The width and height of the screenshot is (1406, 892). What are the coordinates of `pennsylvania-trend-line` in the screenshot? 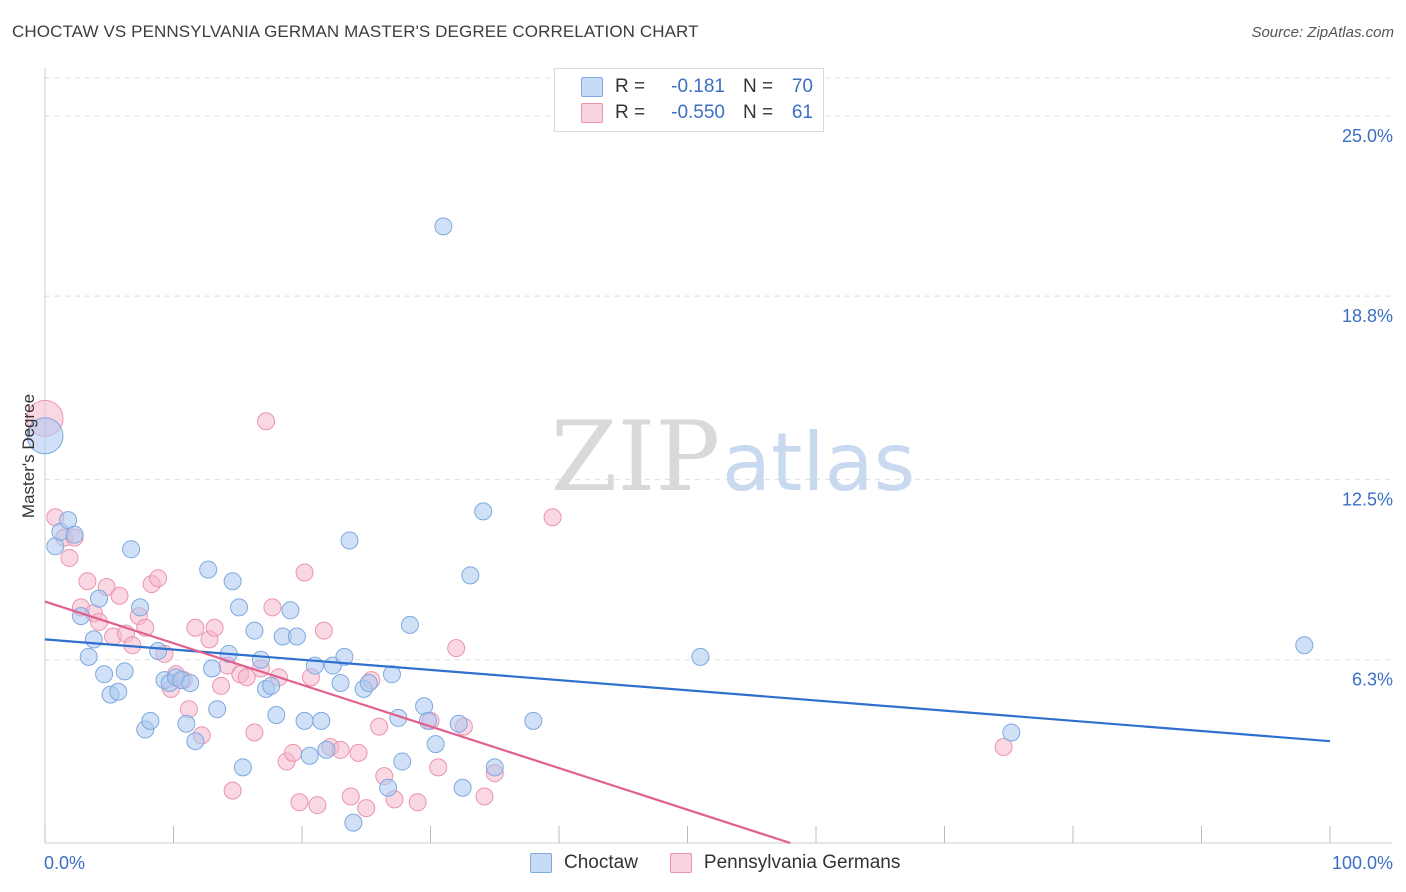 It's located at (417, 722).